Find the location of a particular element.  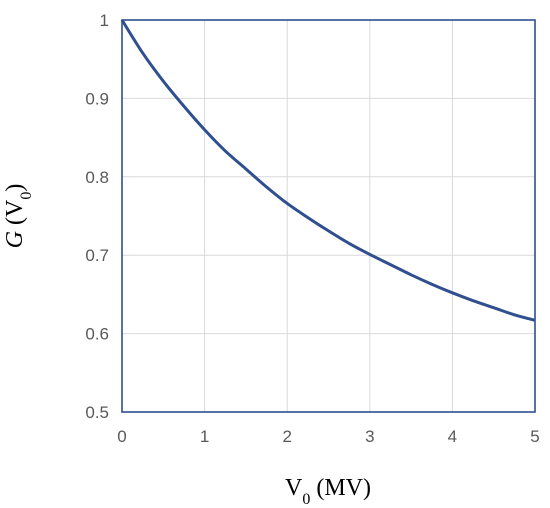

y-axis-title-open: (V is located at coordinates (15, 215).